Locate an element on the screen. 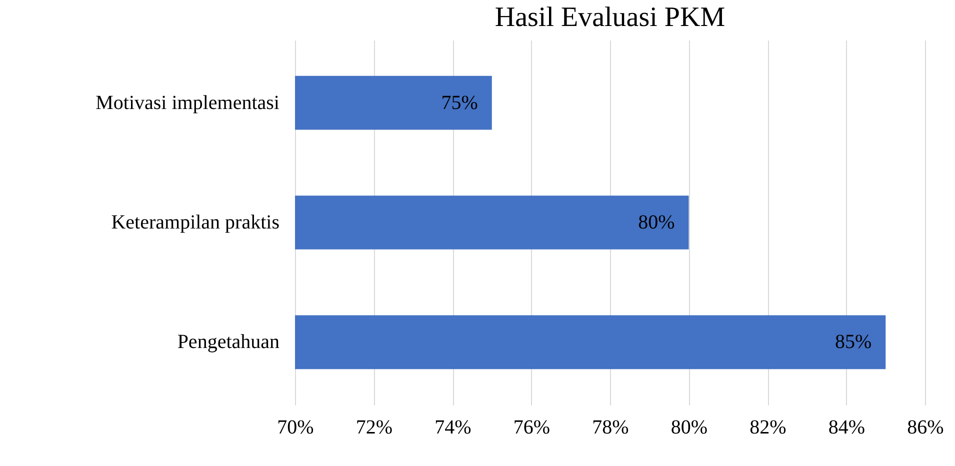 The width and height of the screenshot is (955, 466). data-label: 85% is located at coordinates (853, 342).